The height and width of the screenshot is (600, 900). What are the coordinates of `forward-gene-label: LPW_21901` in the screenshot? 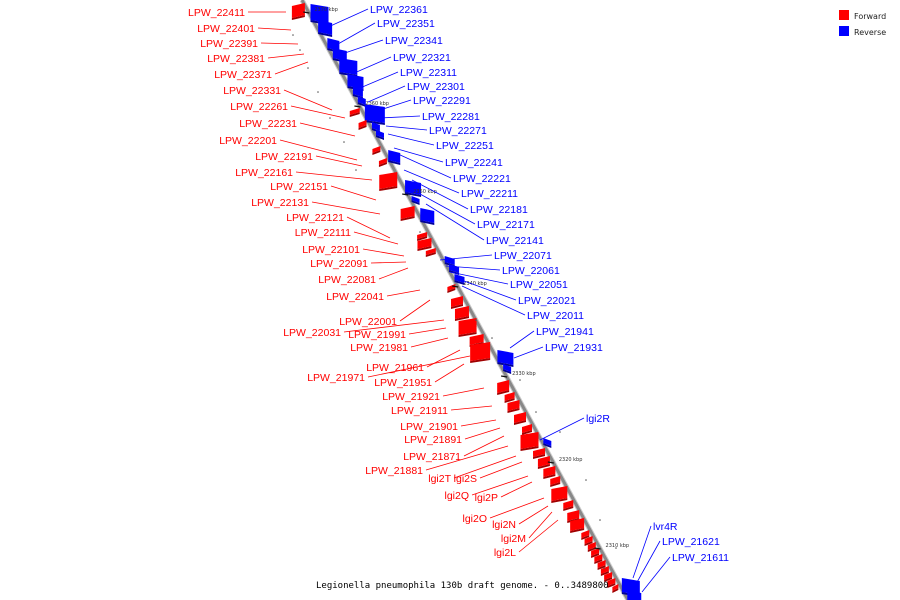 It's located at (429, 427).